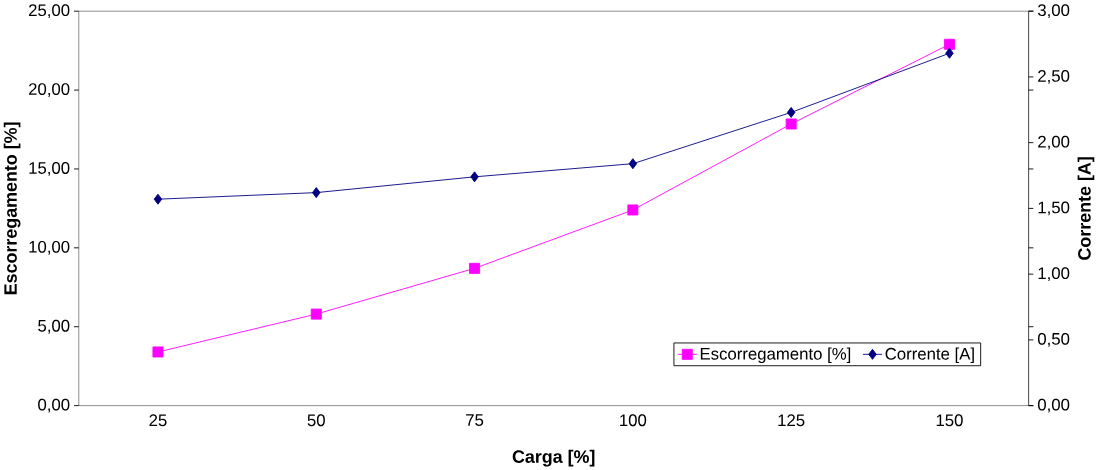 The height and width of the screenshot is (470, 1098). I want to click on y2-tick-label: 1,00, so click(1054, 274).